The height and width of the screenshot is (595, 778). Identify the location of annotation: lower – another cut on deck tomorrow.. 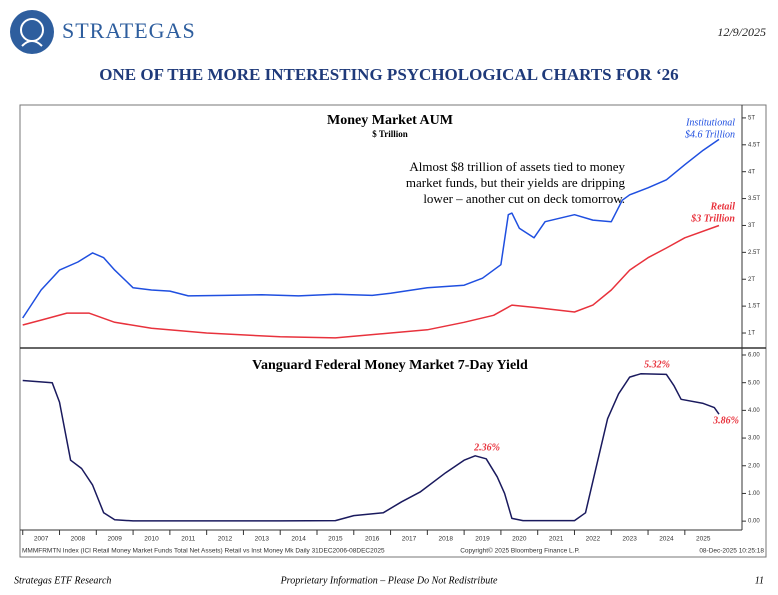
(524, 198).